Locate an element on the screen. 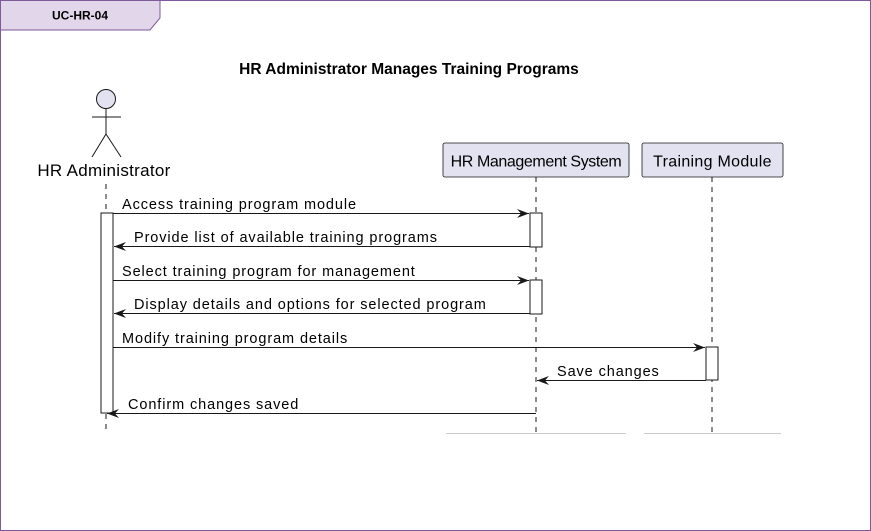  activation-bar-actor is located at coordinates (107, 313).